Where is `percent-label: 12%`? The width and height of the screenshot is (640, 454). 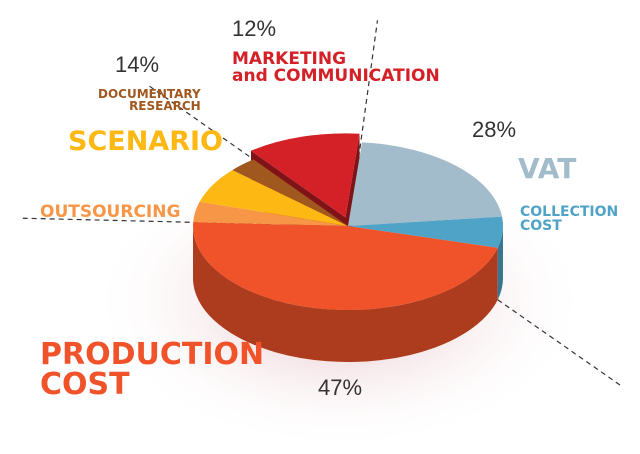
percent-label: 12% is located at coordinates (254, 28).